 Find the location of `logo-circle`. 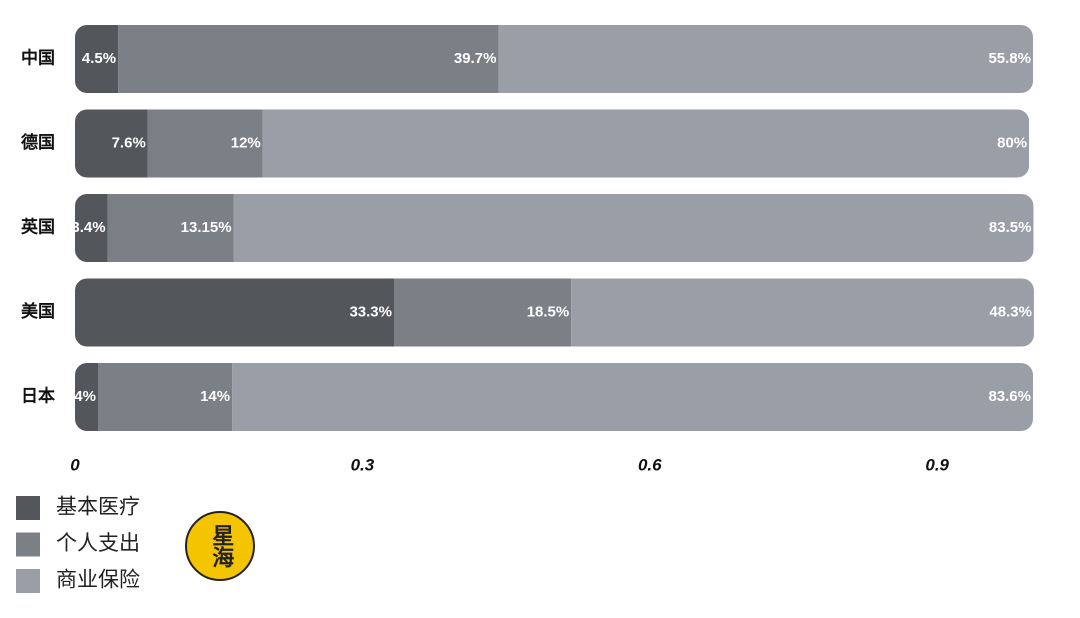

logo-circle is located at coordinates (220, 546).